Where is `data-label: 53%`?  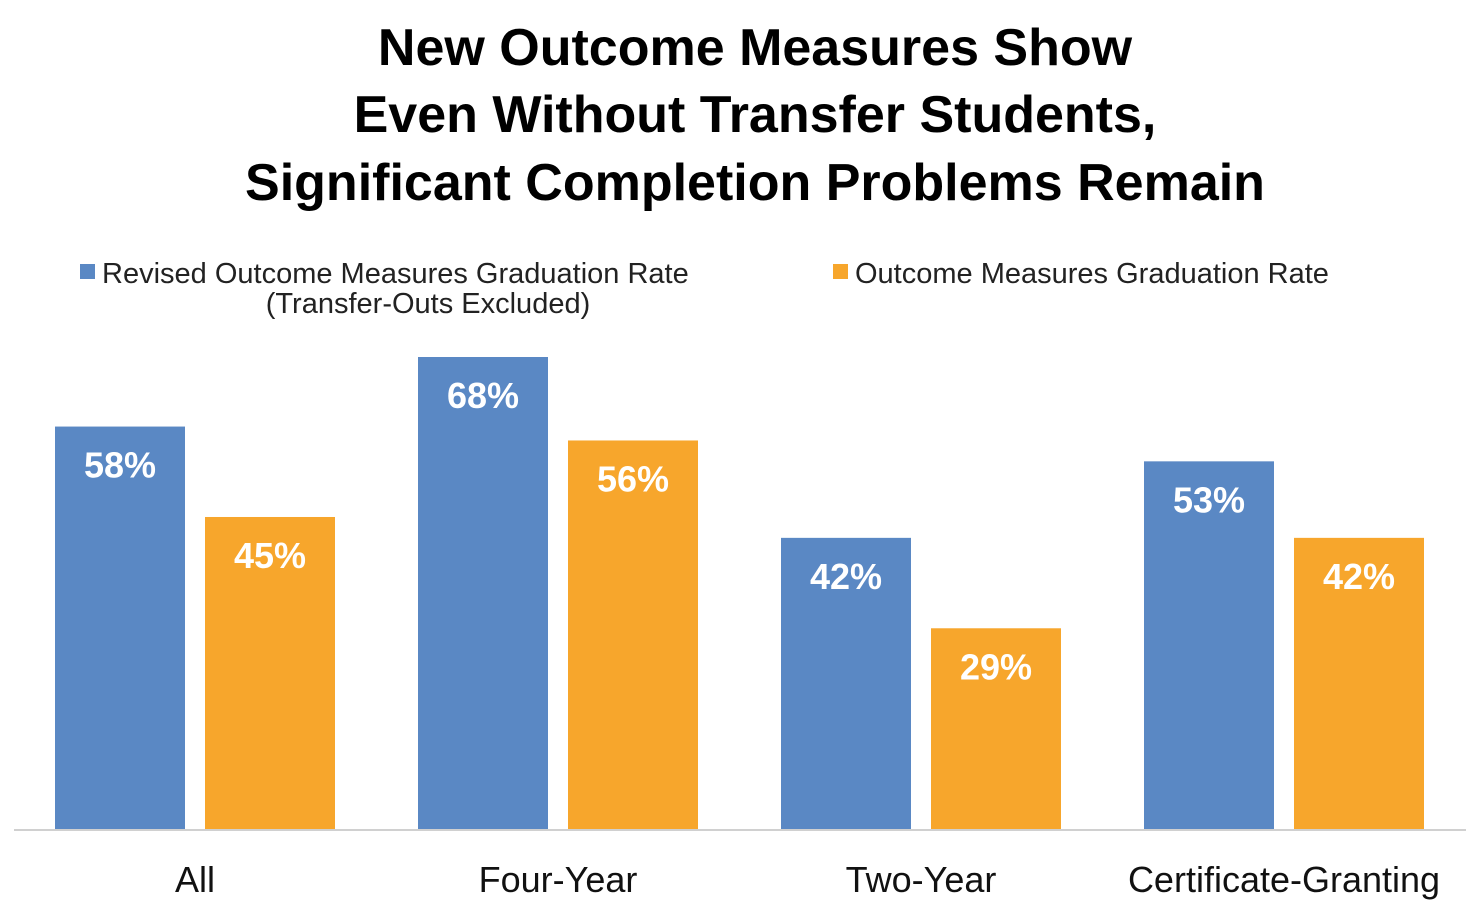 data-label: 53% is located at coordinates (1209, 499).